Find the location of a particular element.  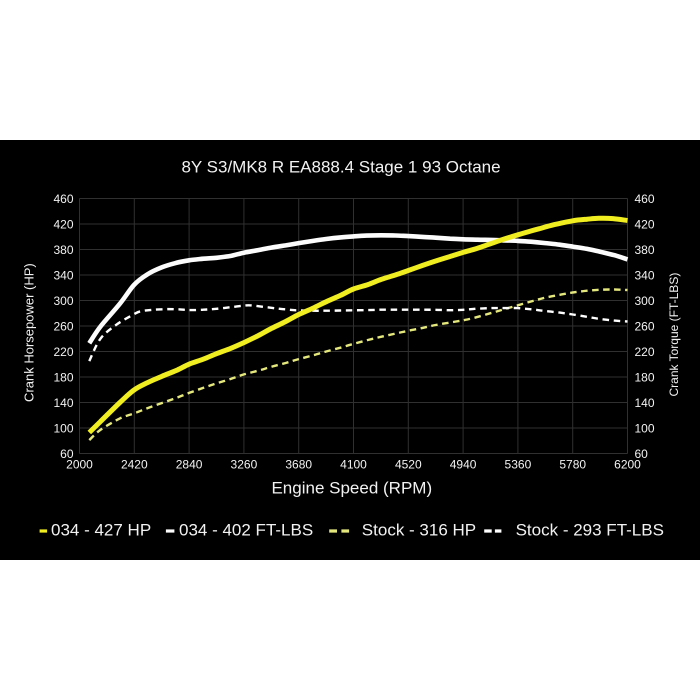

svg-text: 2000 is located at coordinates (79, 465).